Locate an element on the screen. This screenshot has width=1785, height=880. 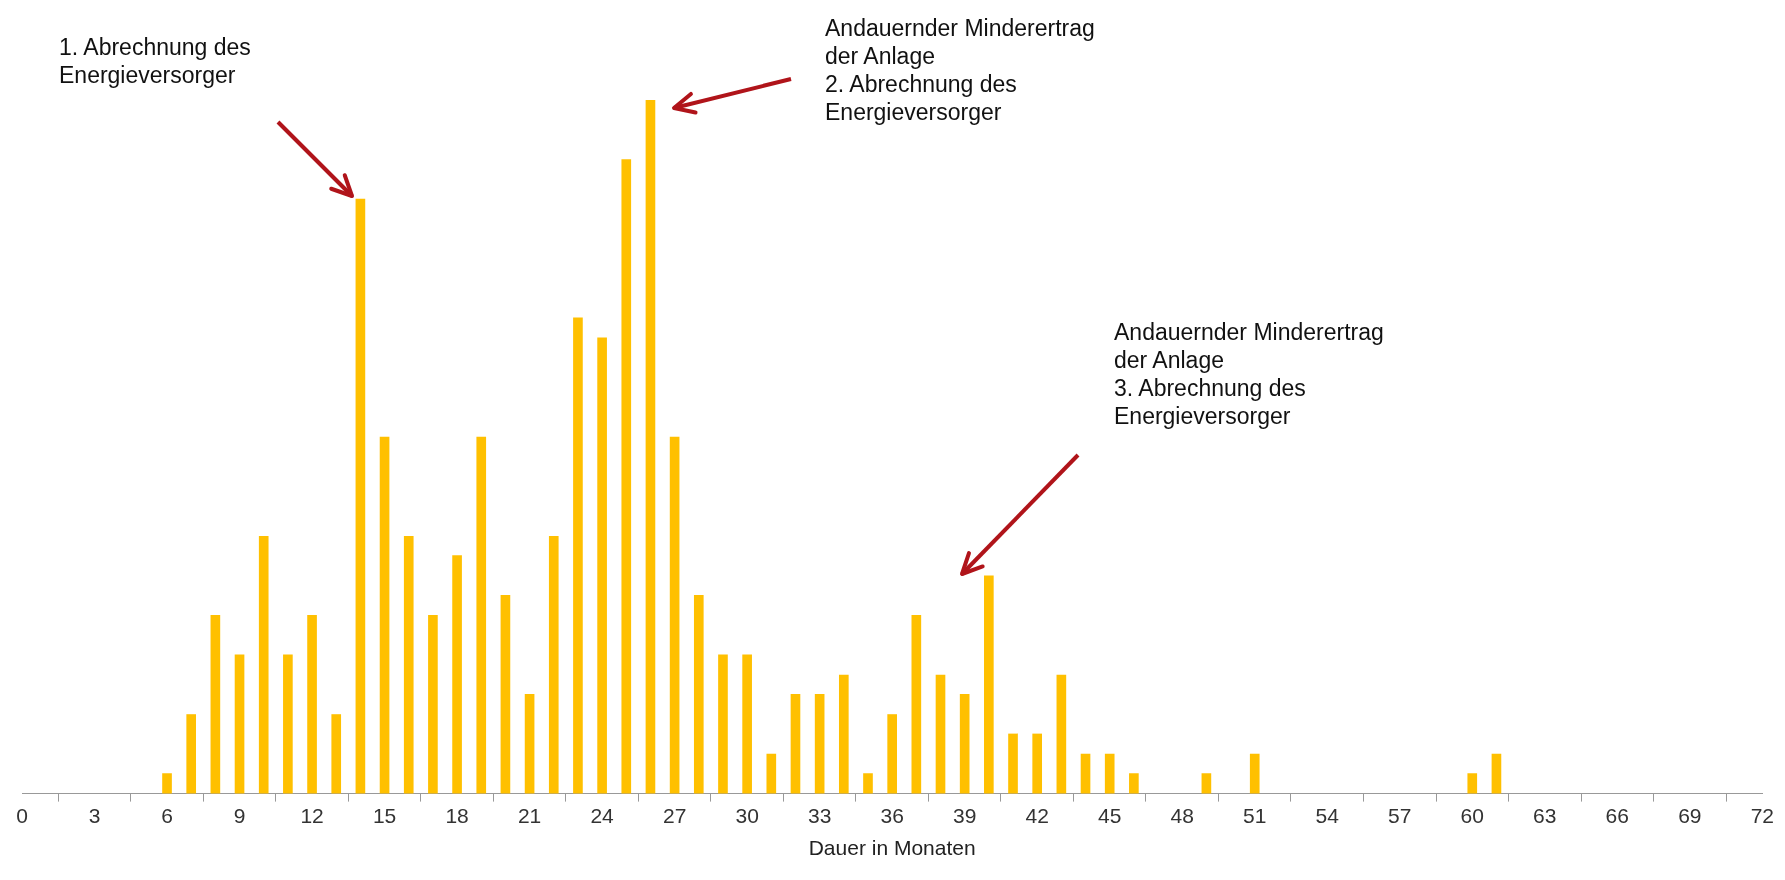
x-tick-label: 24 is located at coordinates (602, 815).